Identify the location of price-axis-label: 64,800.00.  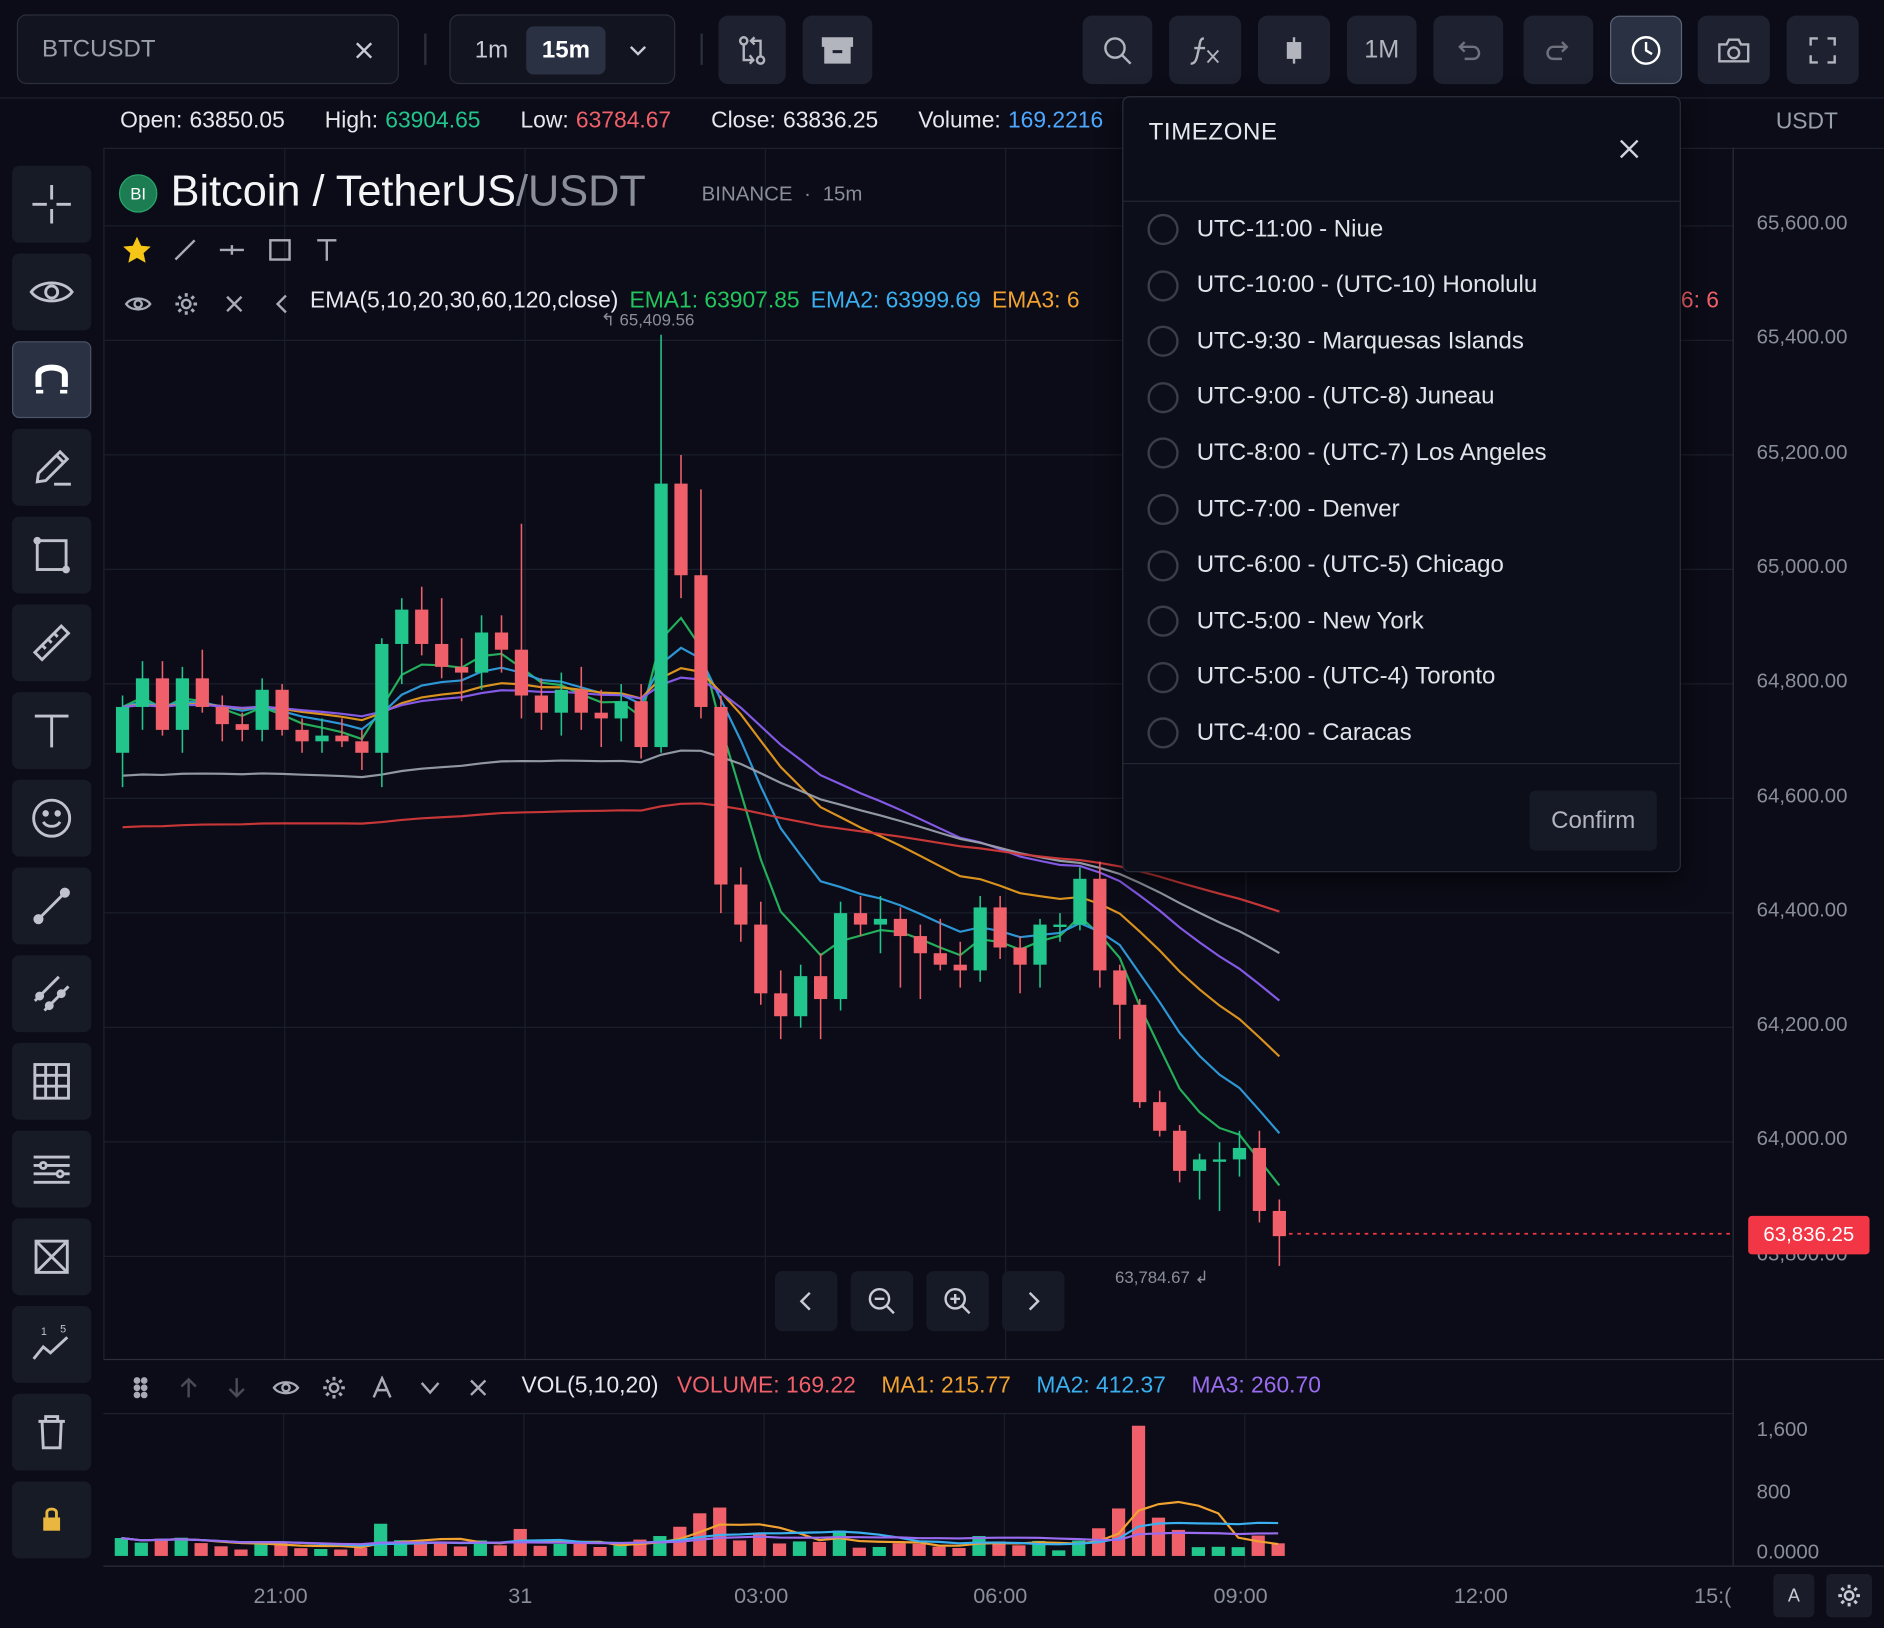
(1802, 681).